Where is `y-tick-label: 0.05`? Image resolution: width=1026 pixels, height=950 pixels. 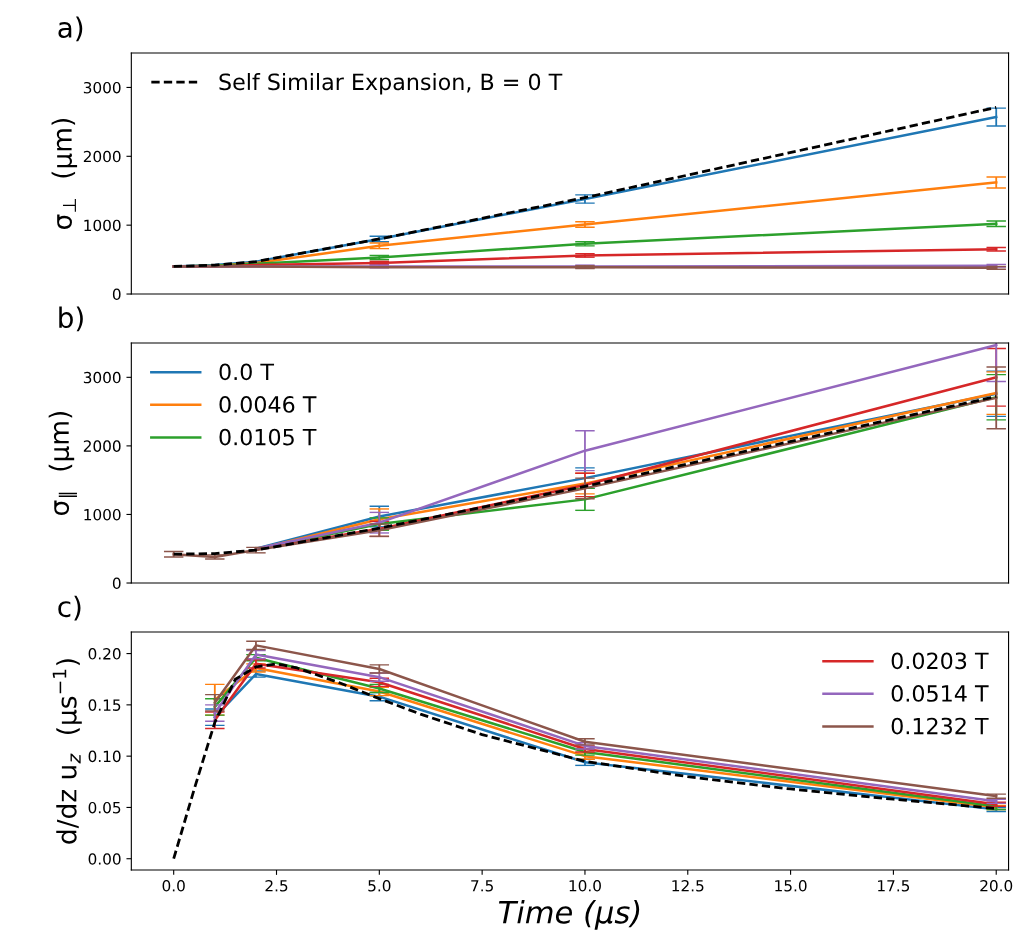
y-tick-label: 0.05 is located at coordinates (104, 807).